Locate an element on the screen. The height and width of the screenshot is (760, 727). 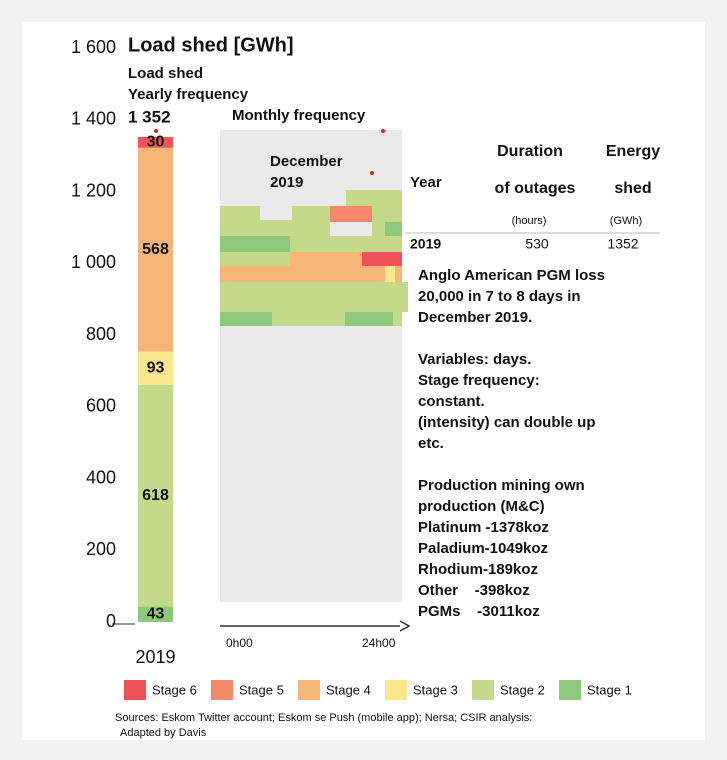
y-tick-label: 400 is located at coordinates (101, 477).